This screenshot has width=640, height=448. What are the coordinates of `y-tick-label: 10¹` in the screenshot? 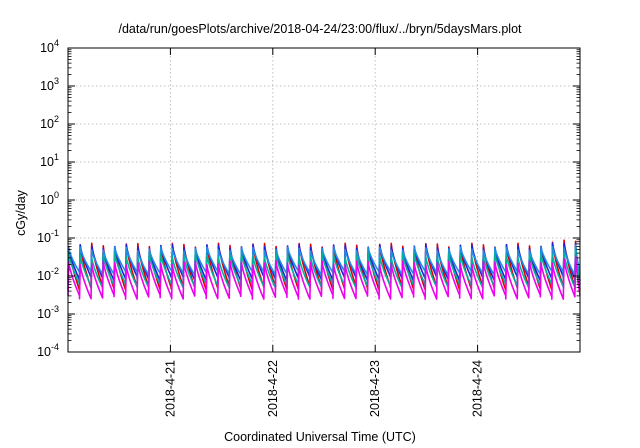 It's located at (49, 160).